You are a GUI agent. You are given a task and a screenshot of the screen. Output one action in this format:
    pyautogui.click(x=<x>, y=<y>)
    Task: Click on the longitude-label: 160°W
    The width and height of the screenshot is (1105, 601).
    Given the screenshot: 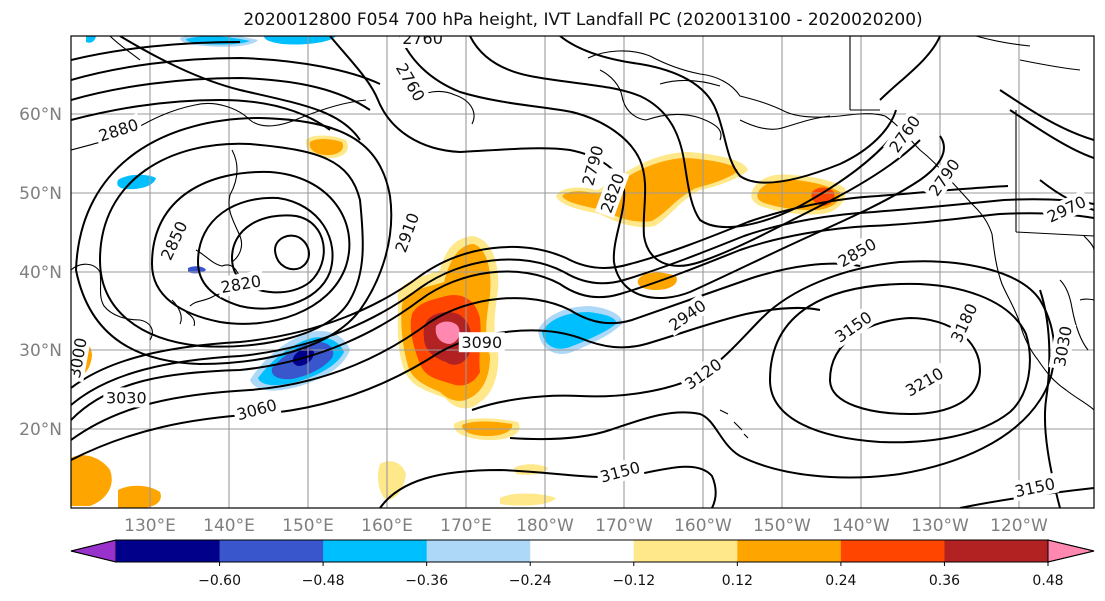 What is the action you would take?
    pyautogui.click(x=703, y=526)
    